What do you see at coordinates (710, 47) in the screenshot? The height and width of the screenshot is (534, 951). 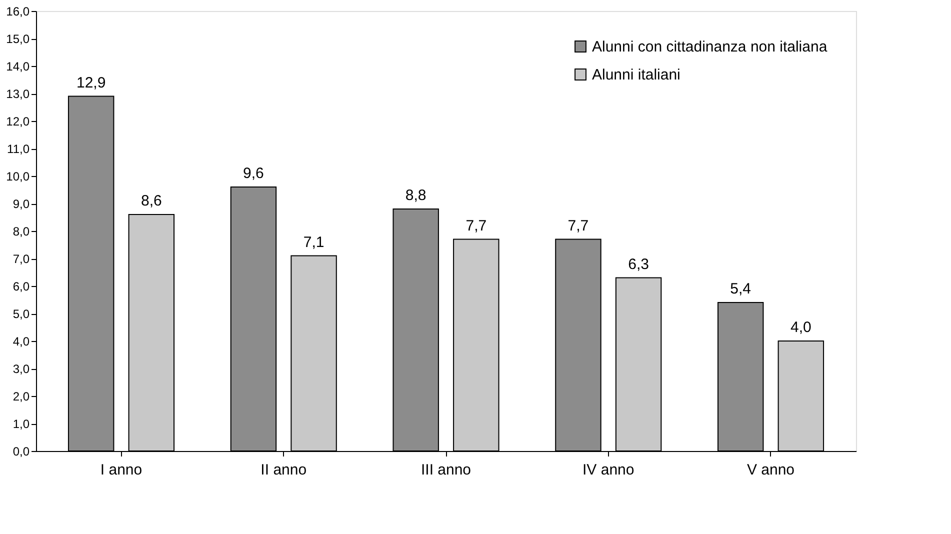 I see `legend-label: Alunni con cittadinanza non italiana` at bounding box center [710, 47].